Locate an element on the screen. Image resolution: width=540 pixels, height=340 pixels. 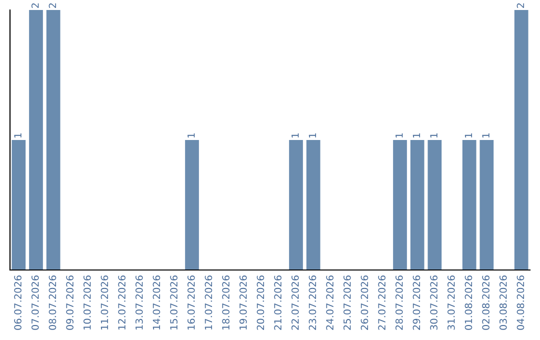
x-tick-label: 24.07.2026 is located at coordinates (330, 302).